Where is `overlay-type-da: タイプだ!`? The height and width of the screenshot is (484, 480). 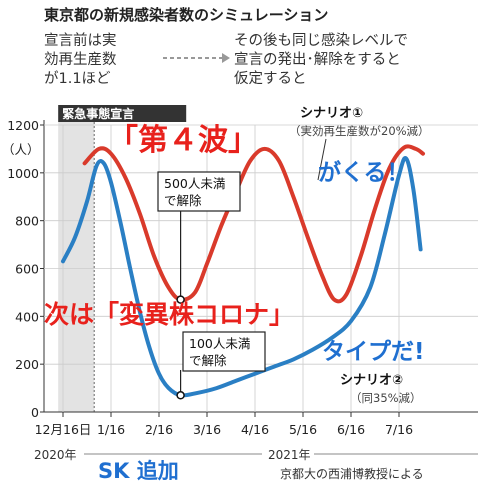 overlay-type-da: タイプだ! is located at coordinates (373, 352).